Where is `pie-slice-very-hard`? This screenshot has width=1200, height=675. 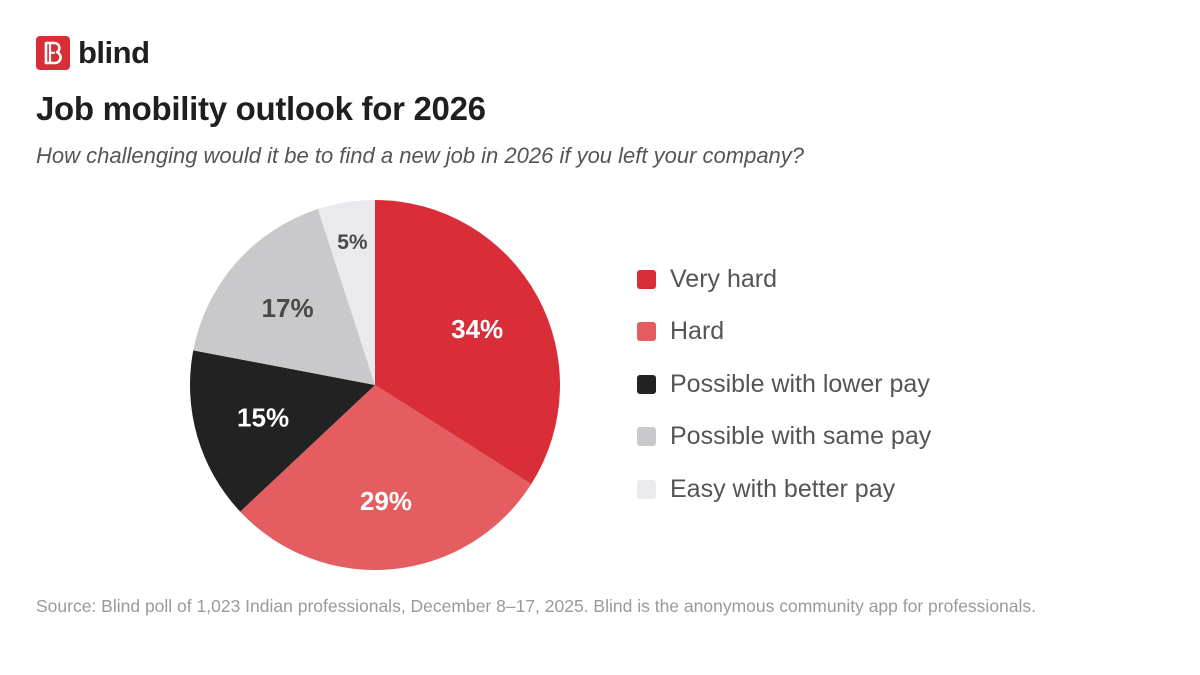
pie-slice-very-hard is located at coordinates (467, 342).